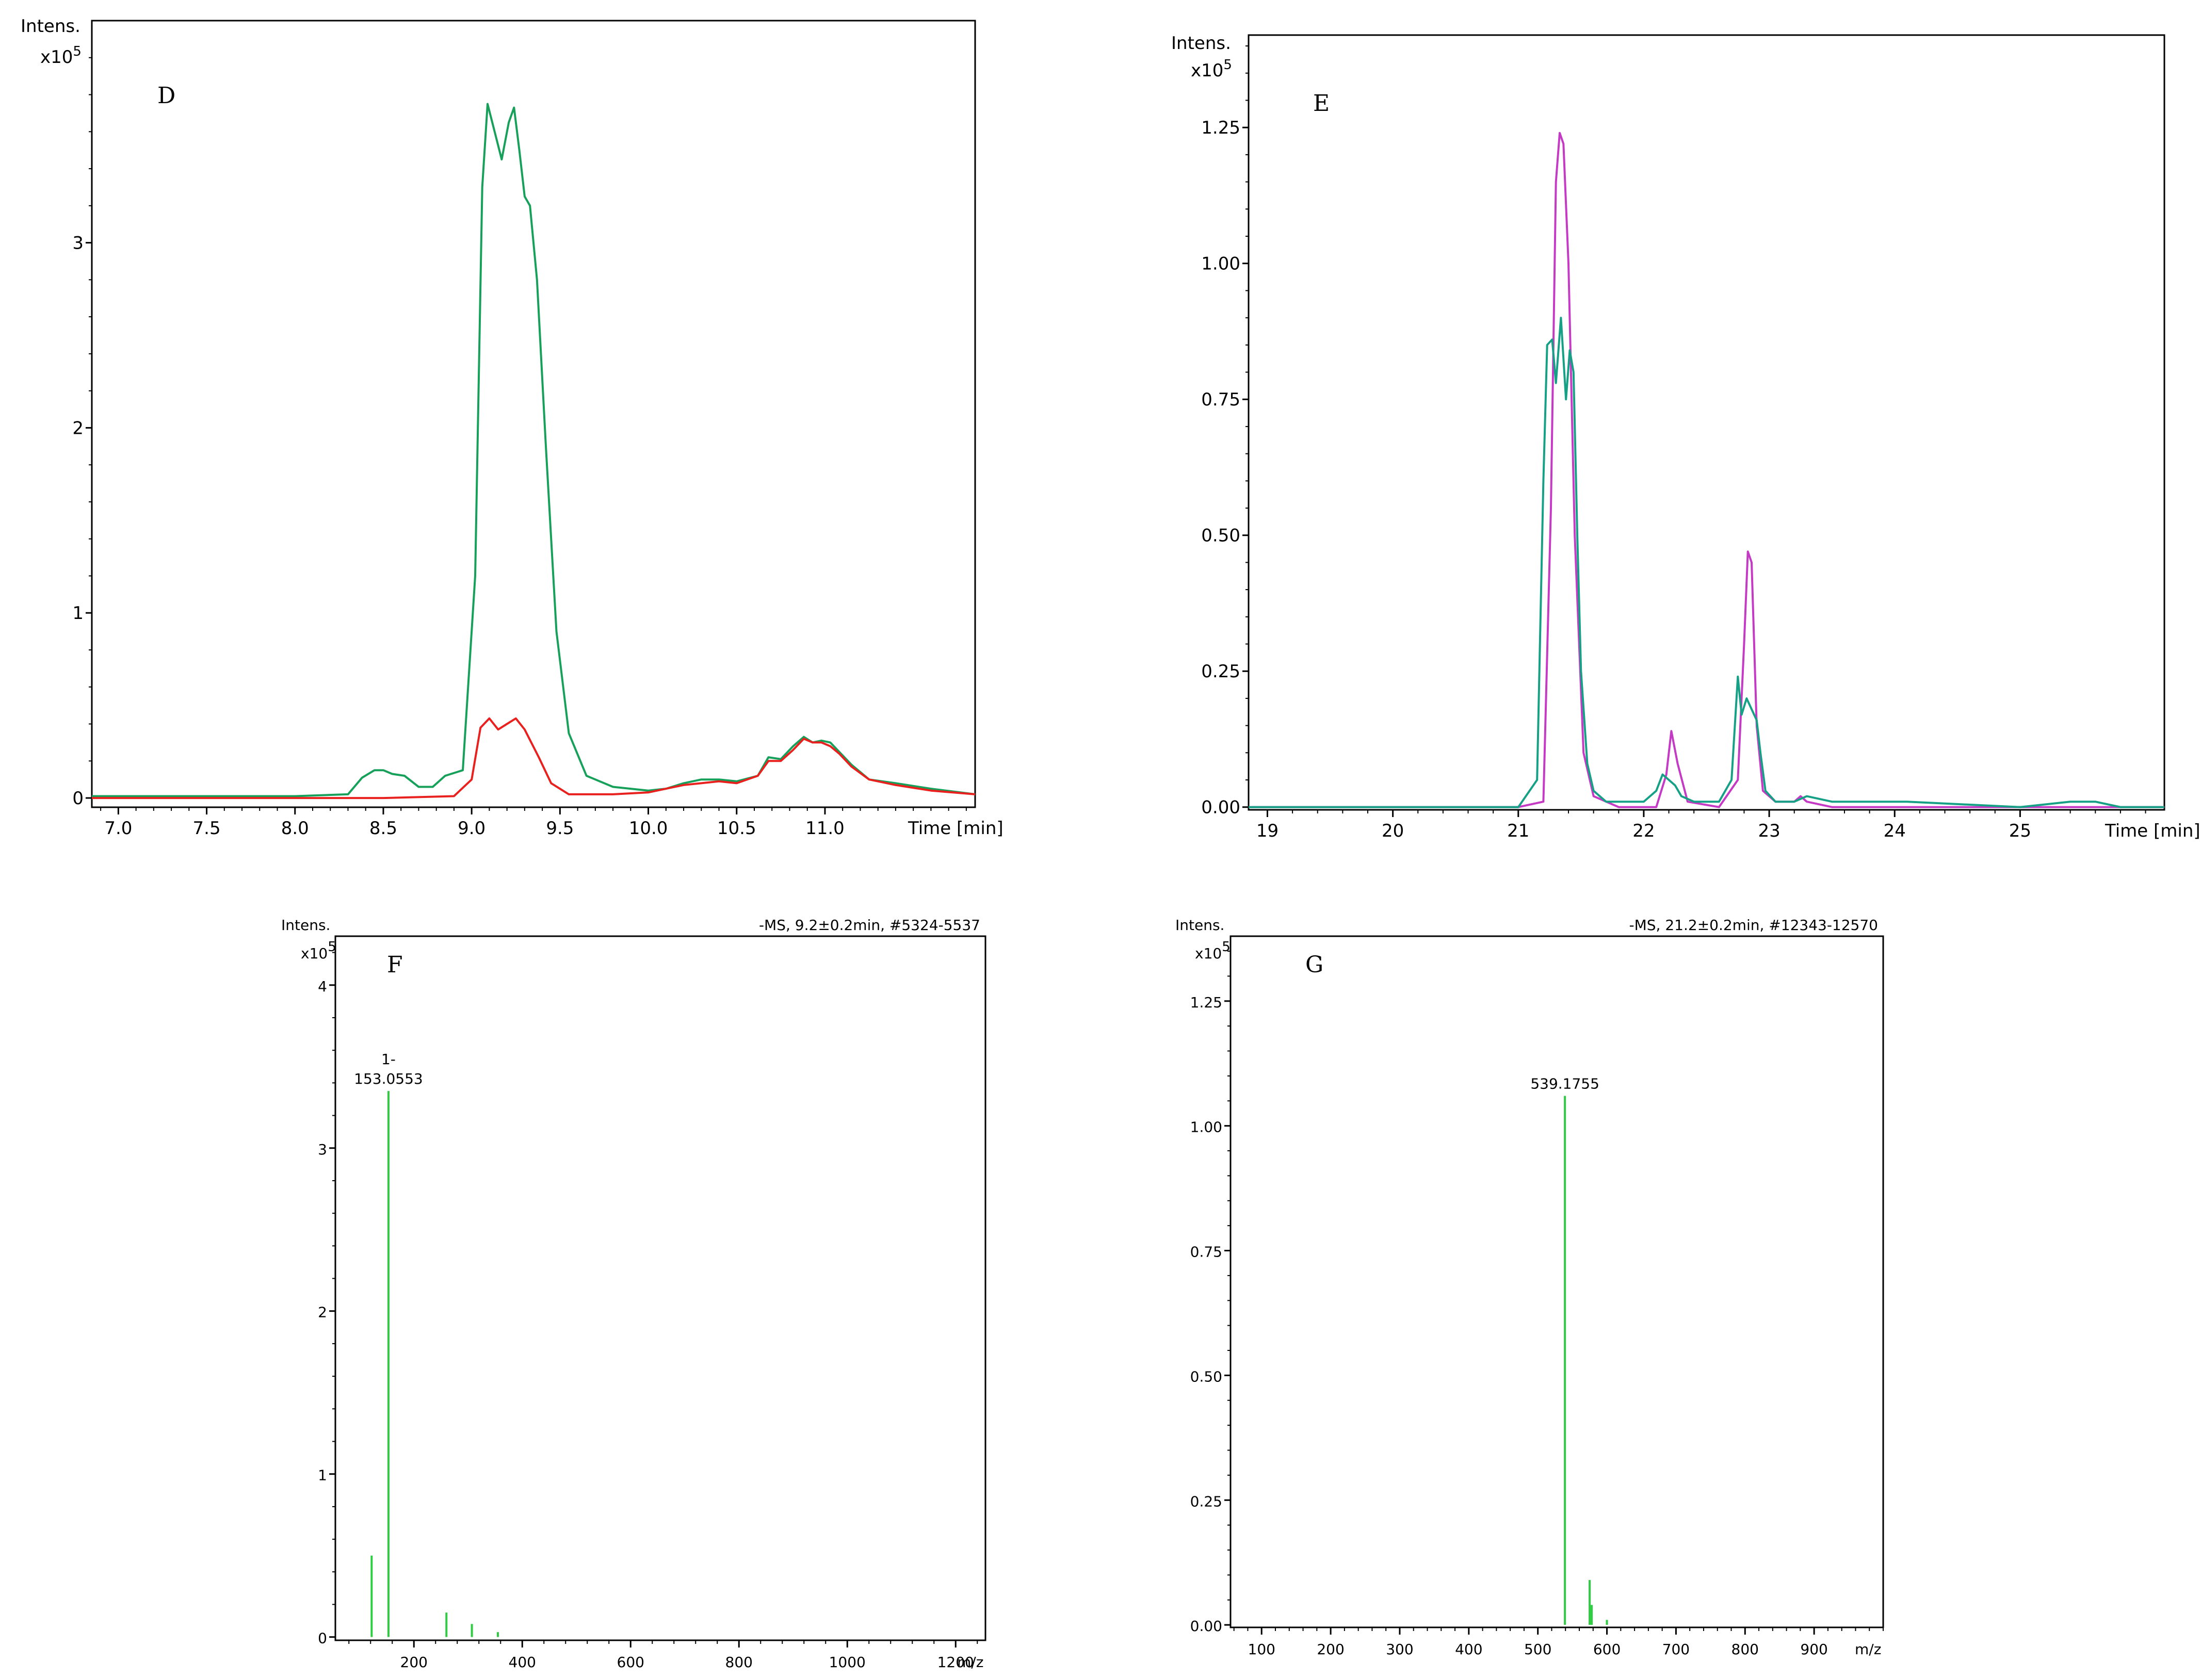 This screenshot has width=2201, height=1680. I want to click on x-tick-label: 300, so click(1399, 1649).